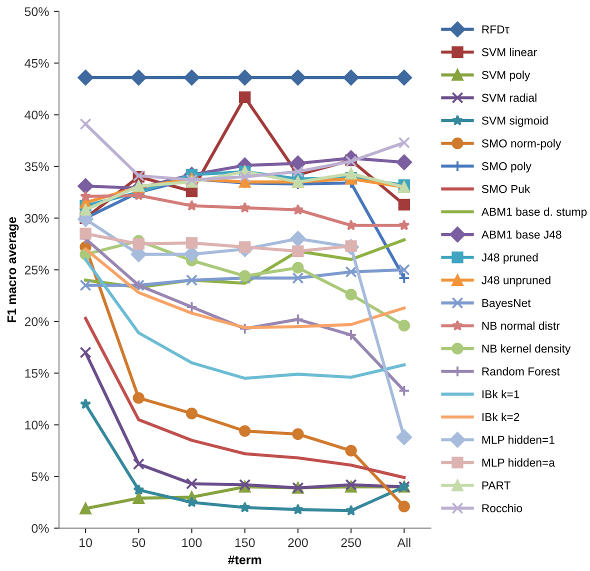  What do you see at coordinates (40, 477) in the screenshot?
I see `y-tick-label: 5%` at bounding box center [40, 477].